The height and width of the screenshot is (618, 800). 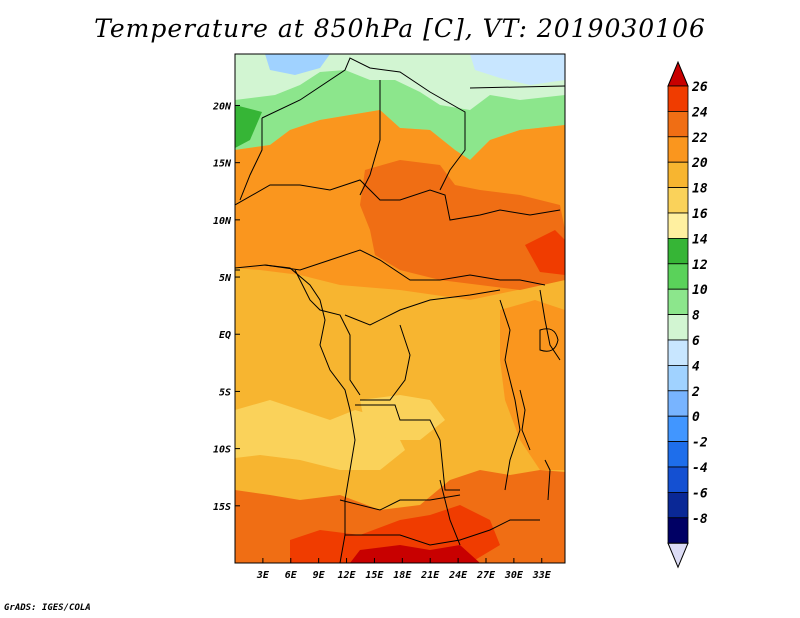 I want to click on colorbar-label: -4, so click(x=700, y=468).